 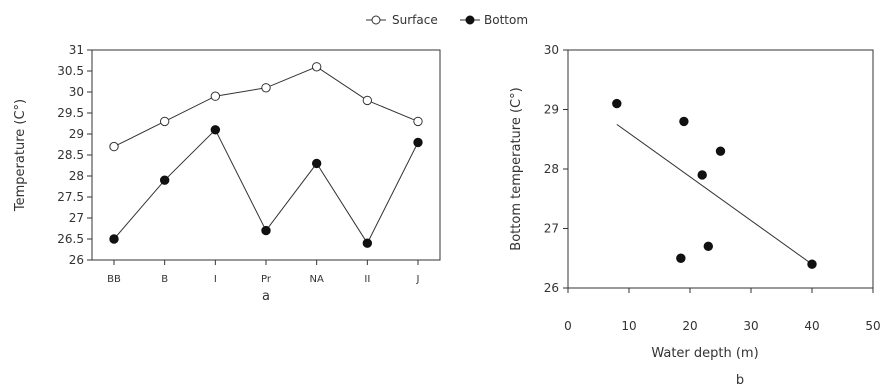 I want to click on panel-b-y-tick-label: 30, so click(x=551, y=50).